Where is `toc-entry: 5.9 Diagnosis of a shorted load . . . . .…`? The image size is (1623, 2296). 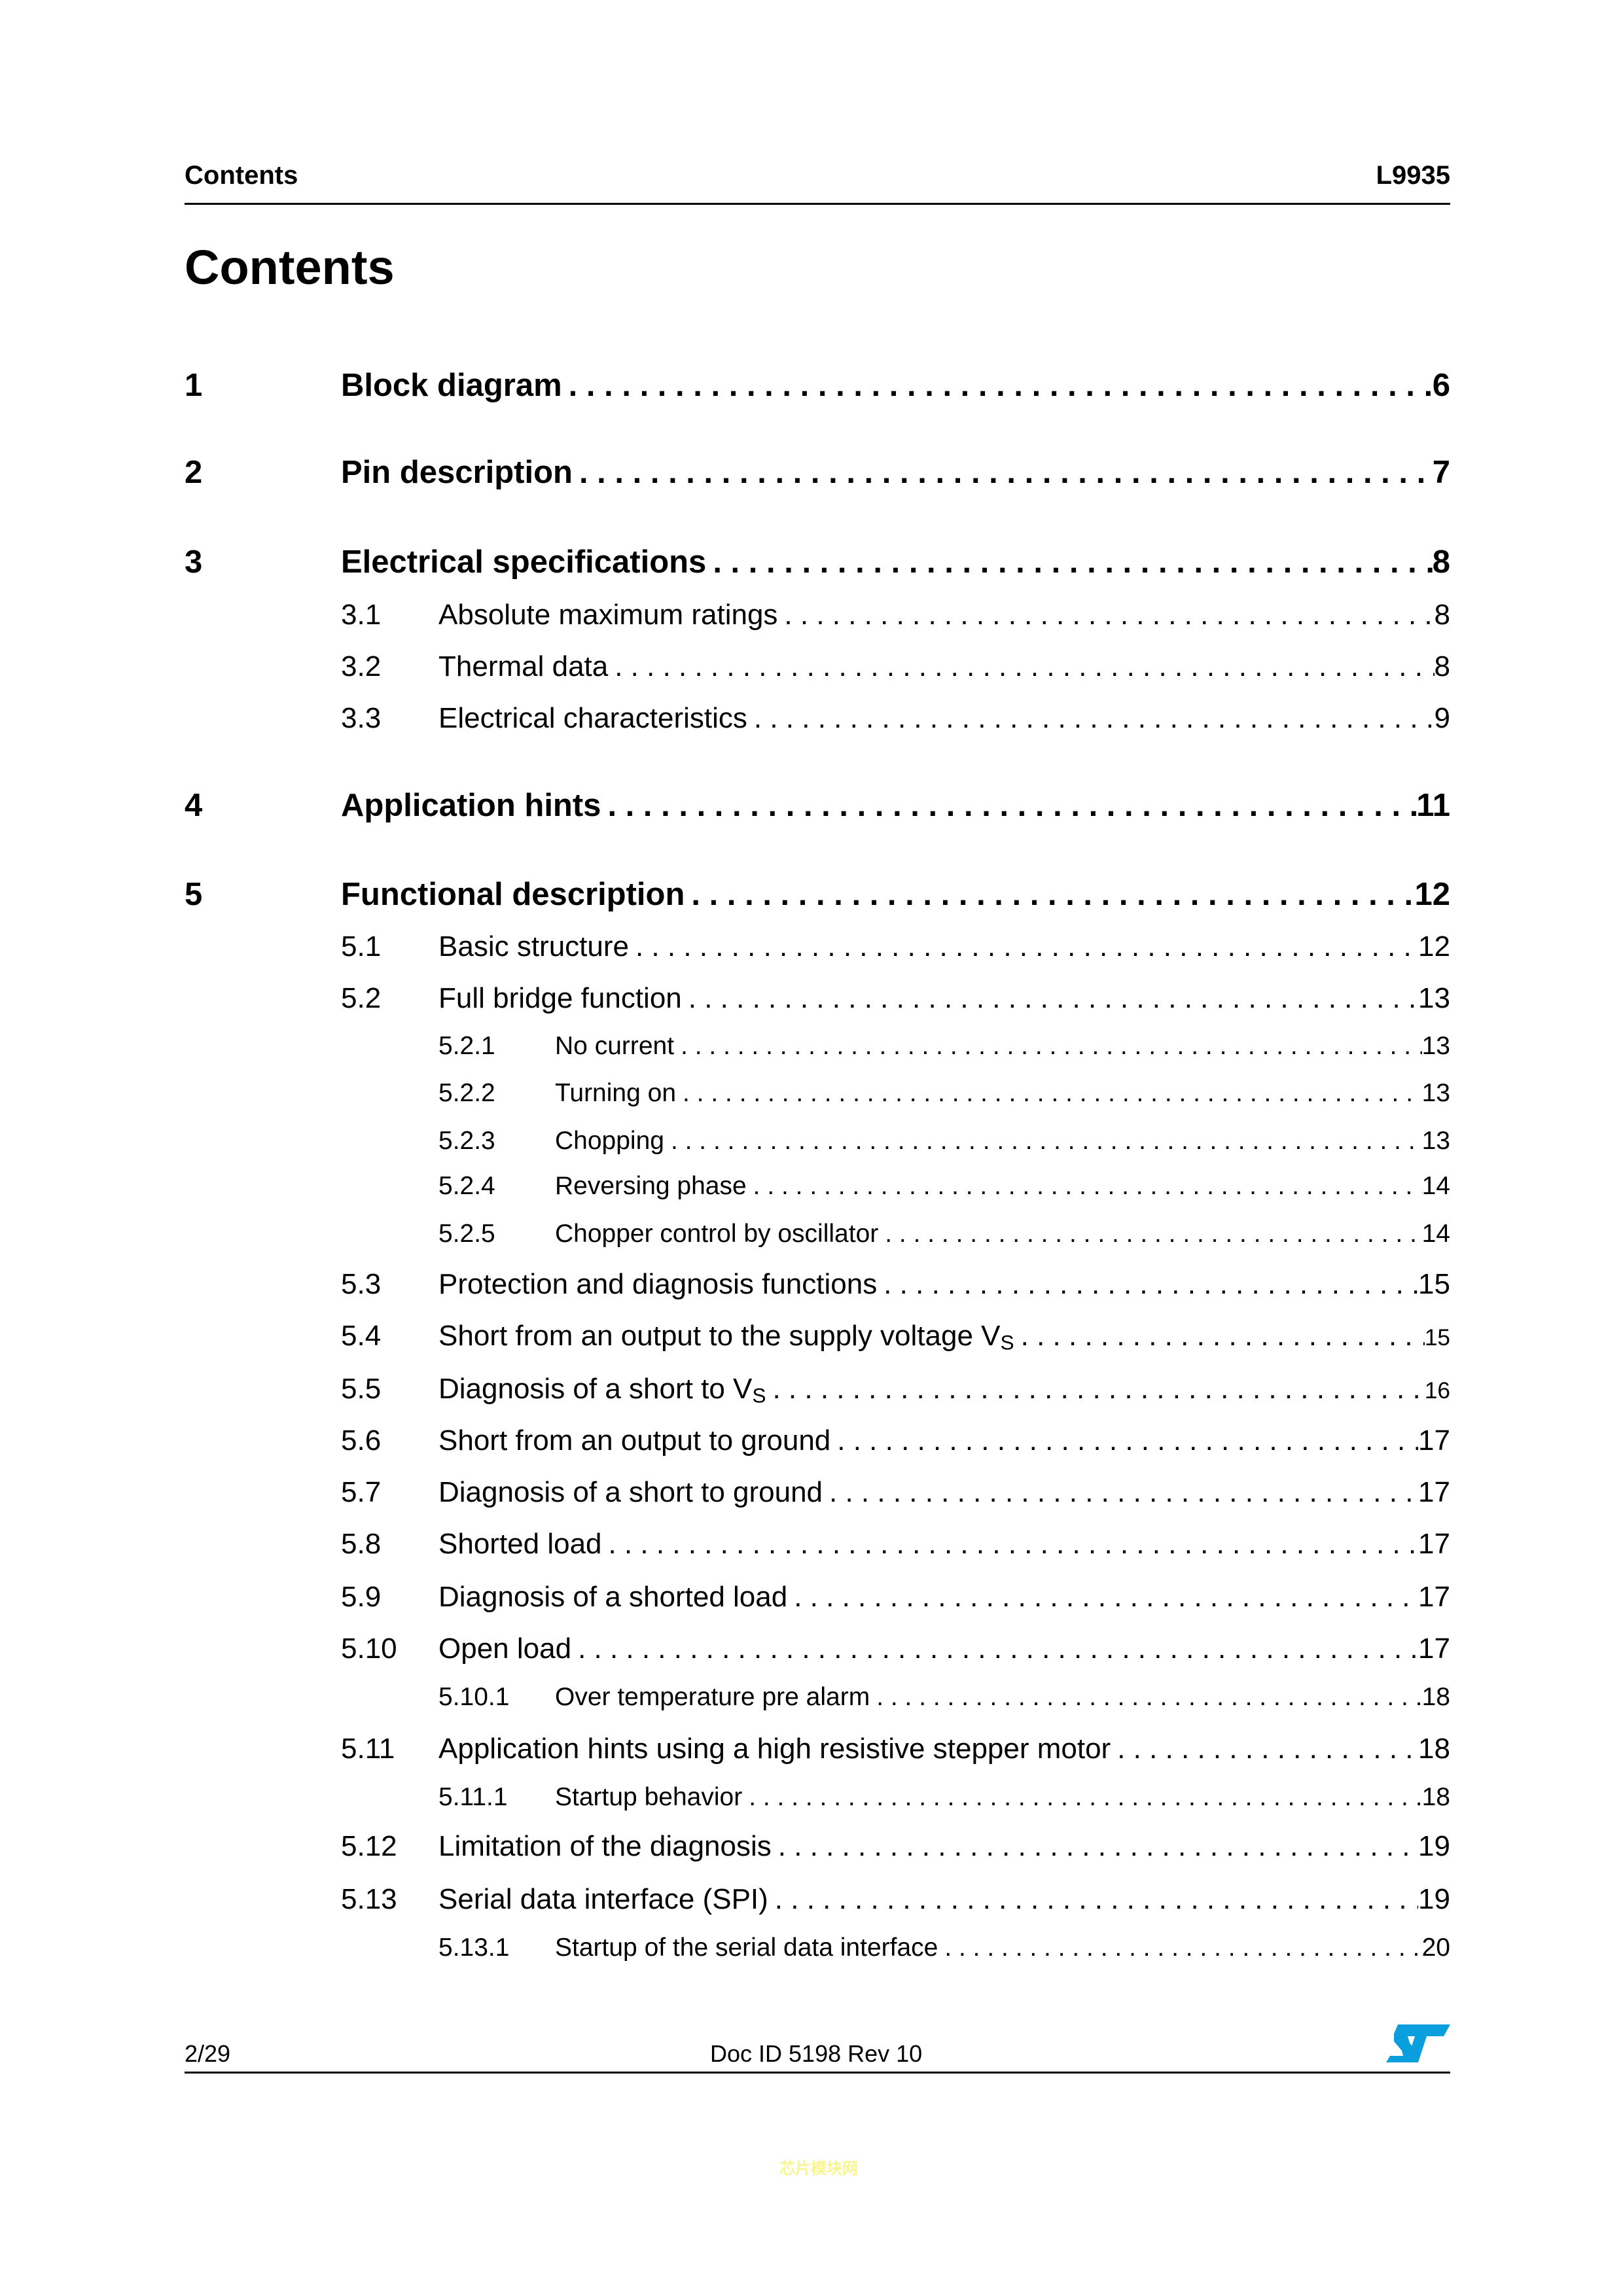
toc-entry: 5.9 Diagnosis of a shorted load . . . . .… is located at coordinates (818, 1600).